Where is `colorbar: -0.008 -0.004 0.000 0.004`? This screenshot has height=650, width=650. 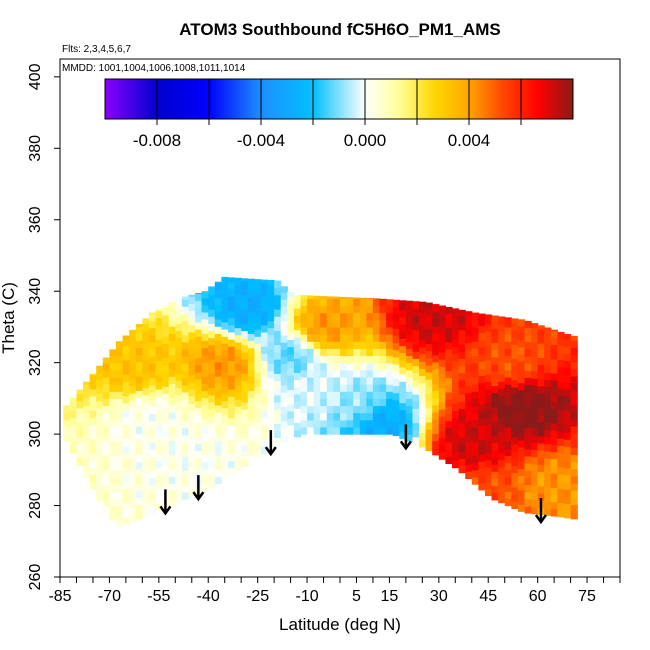 colorbar: -0.008 -0.004 0.000 0.004 is located at coordinates (339, 114).